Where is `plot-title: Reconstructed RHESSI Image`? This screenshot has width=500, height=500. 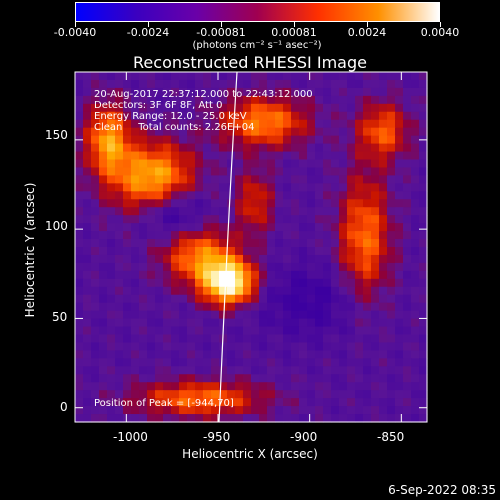
plot-title: Reconstructed RHESSI Image is located at coordinates (250, 62).